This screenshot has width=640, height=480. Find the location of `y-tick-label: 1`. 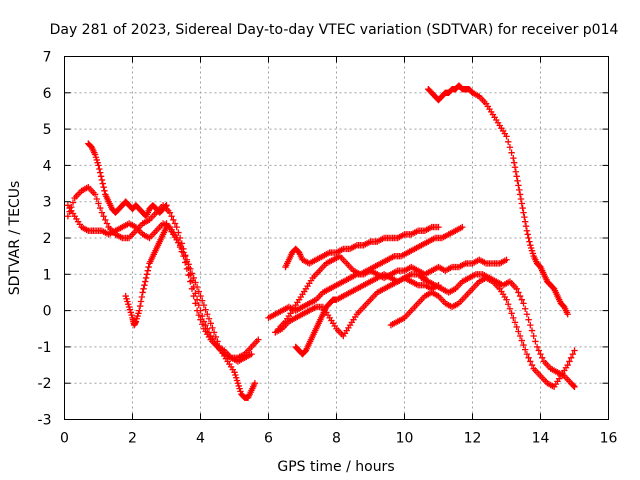

y-tick-label: 1 is located at coordinates (47, 275).